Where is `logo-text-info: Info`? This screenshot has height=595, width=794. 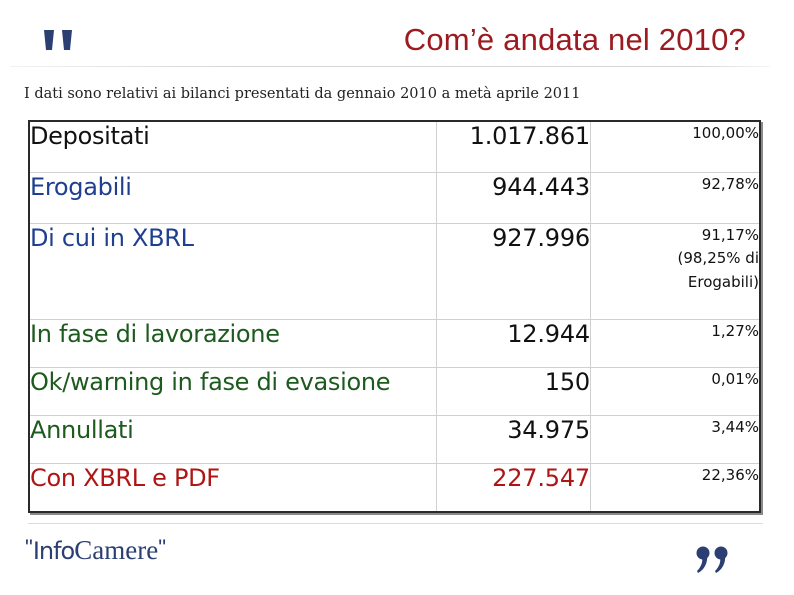
logo-text-info: Info is located at coordinates (53, 551).